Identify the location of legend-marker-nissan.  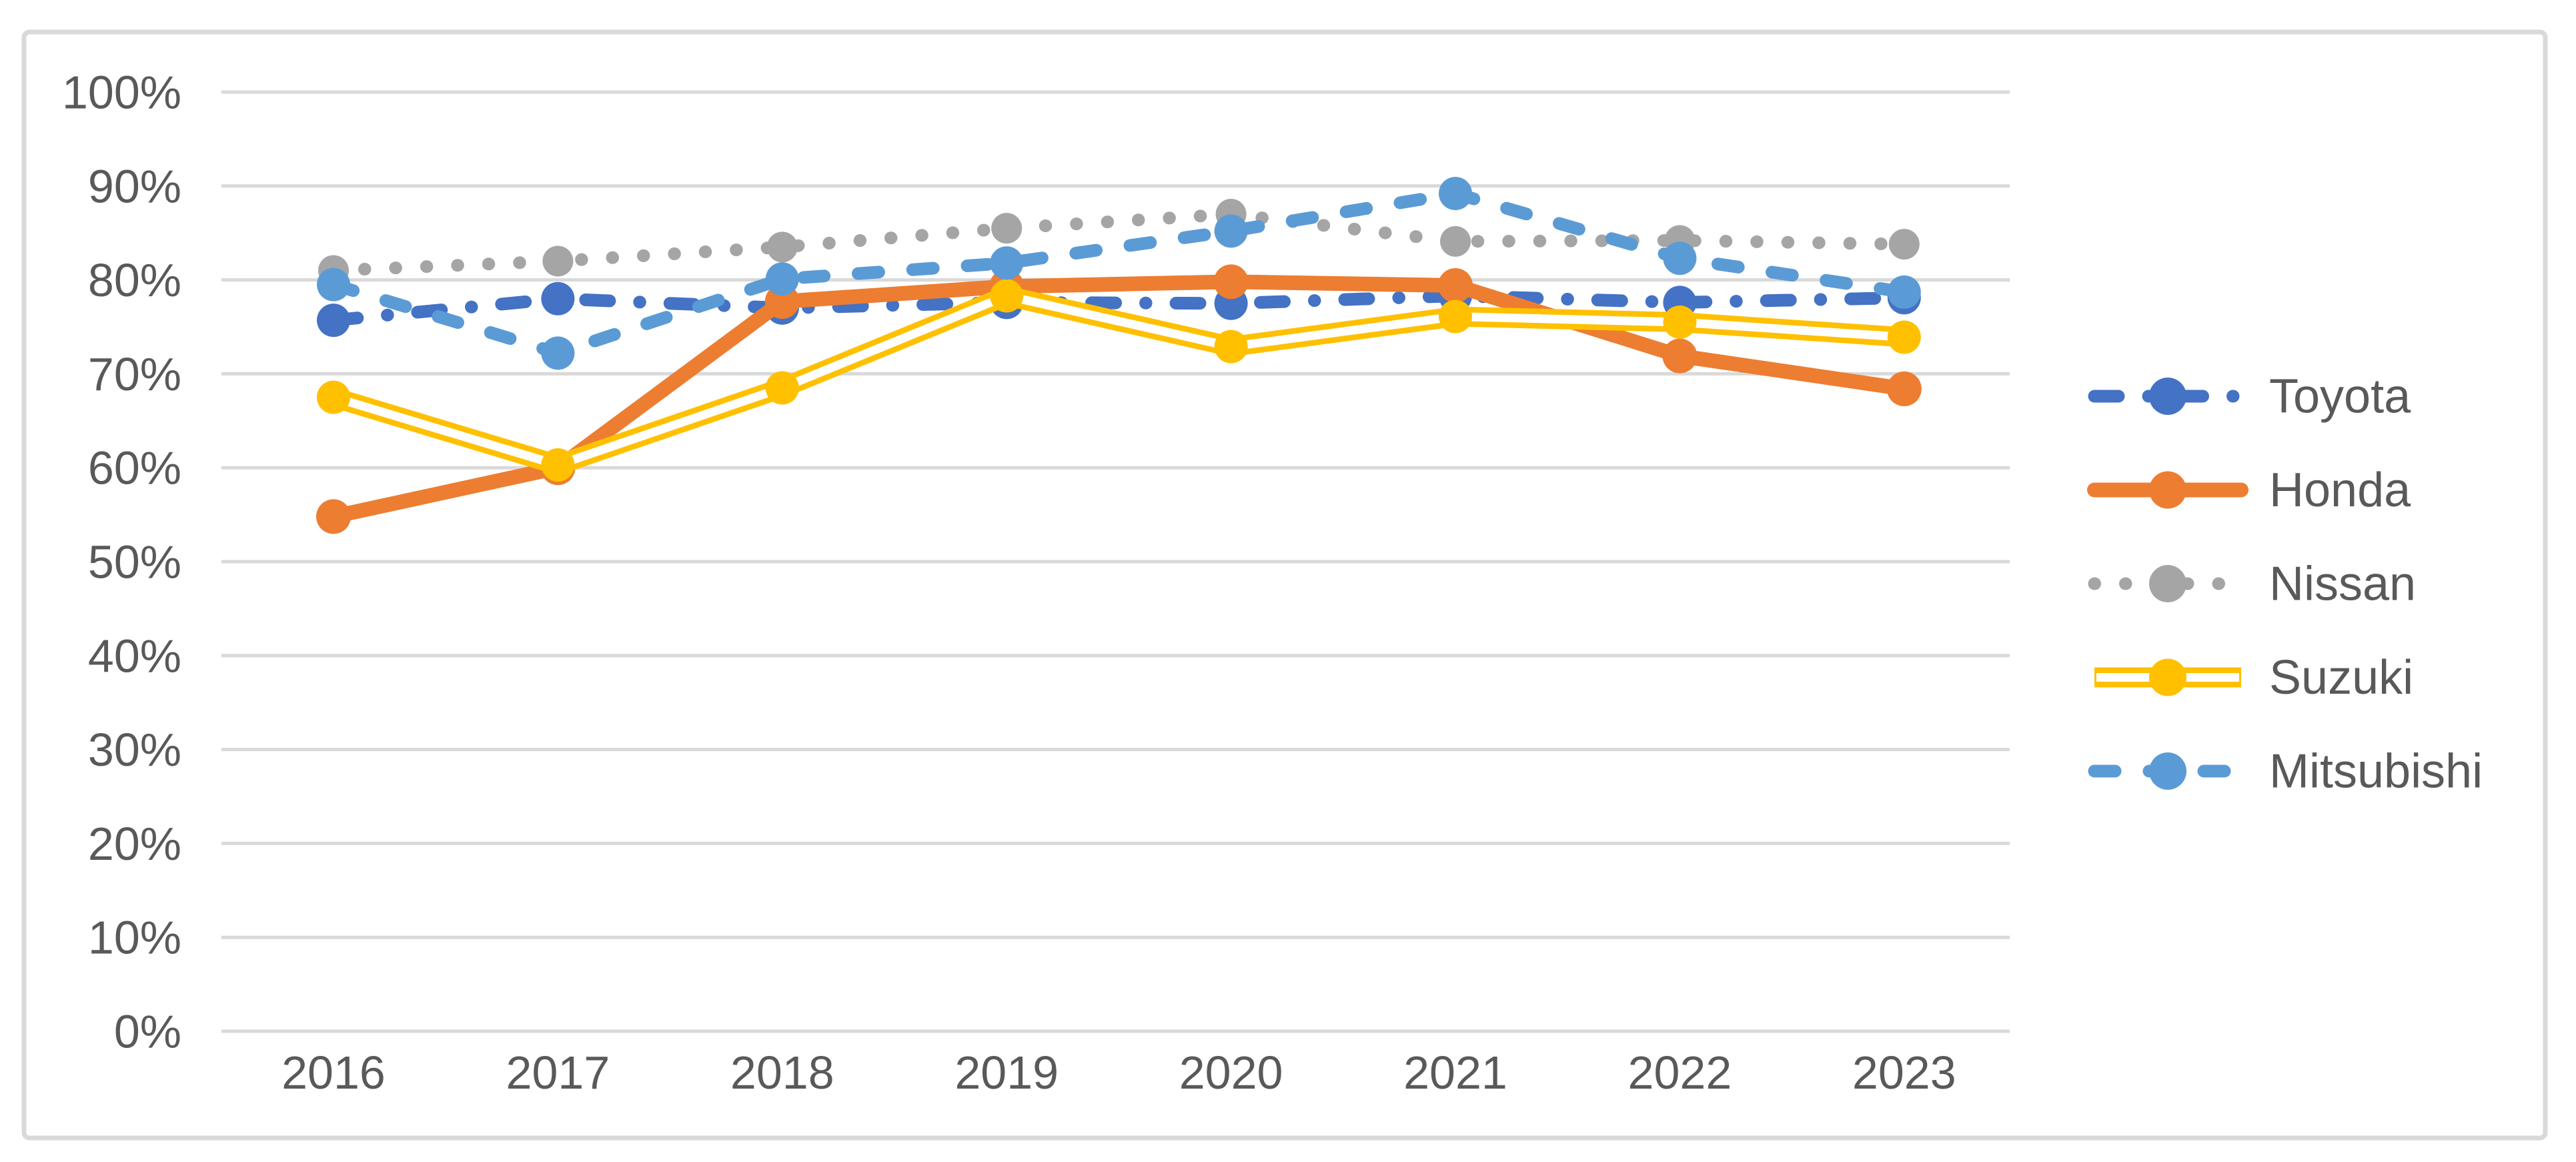
(2167, 583).